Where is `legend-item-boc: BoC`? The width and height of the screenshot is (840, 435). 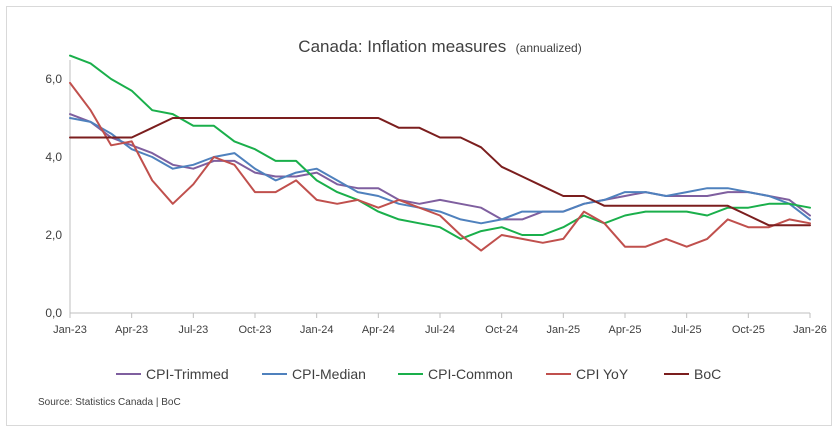 legend-item-boc: BoC is located at coordinates (692, 374).